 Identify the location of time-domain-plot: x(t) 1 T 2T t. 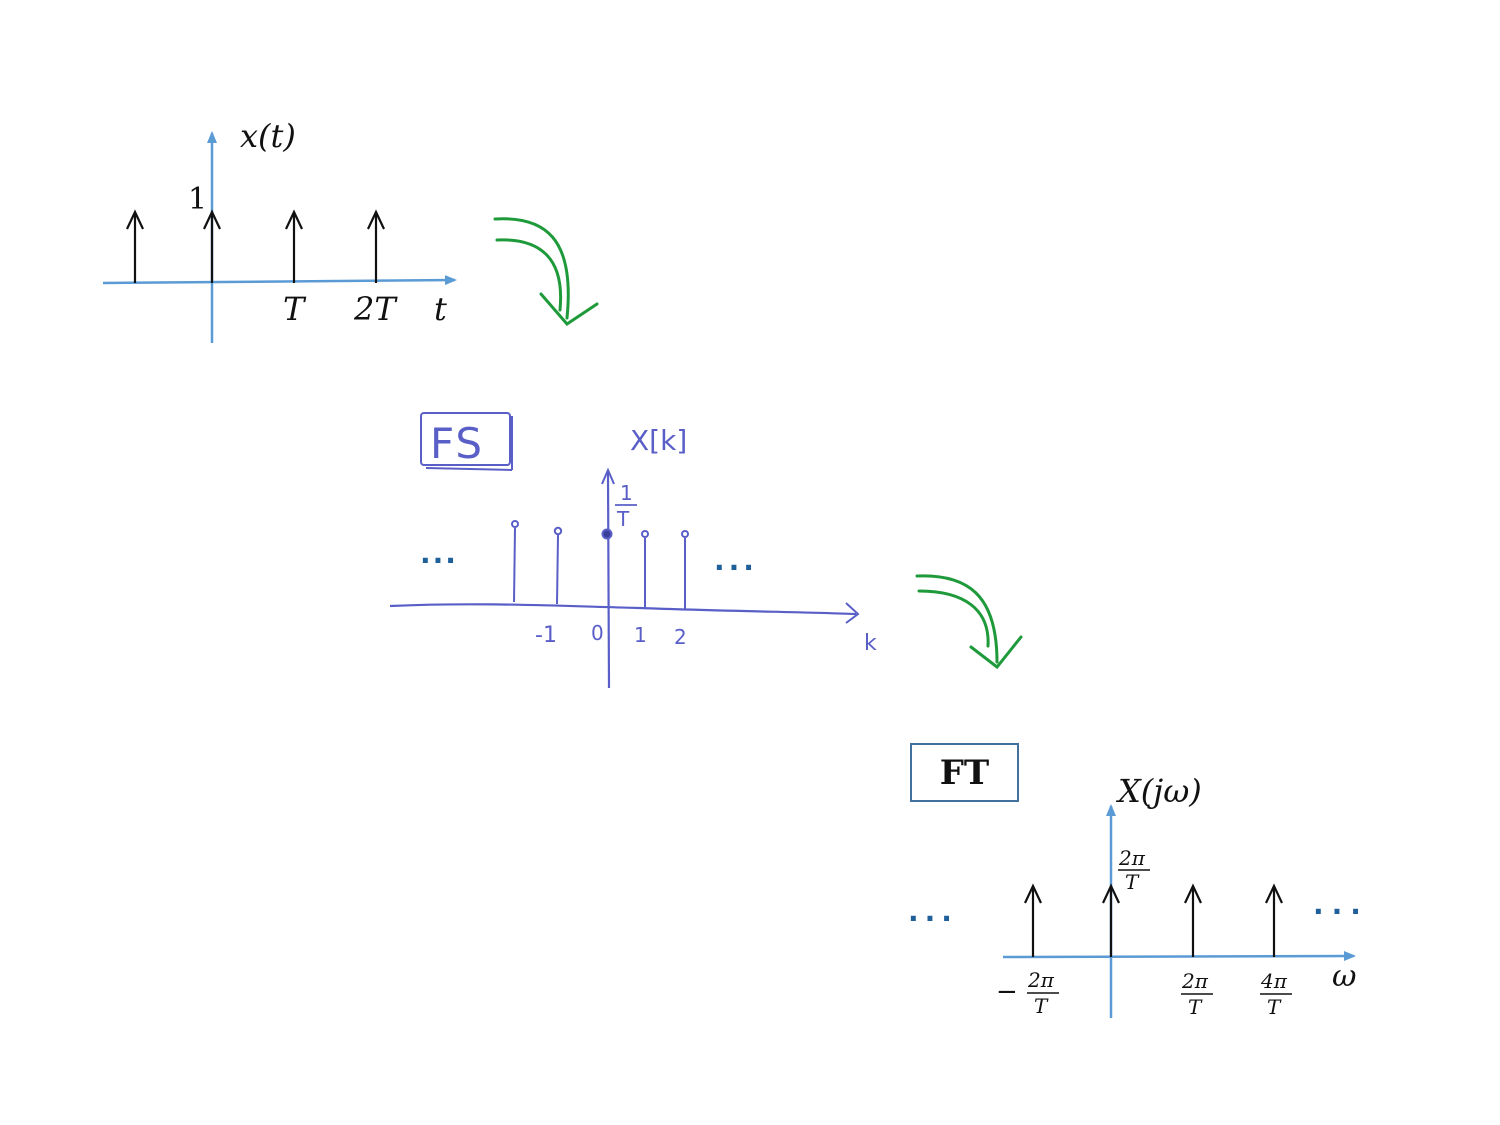
(279, 230).